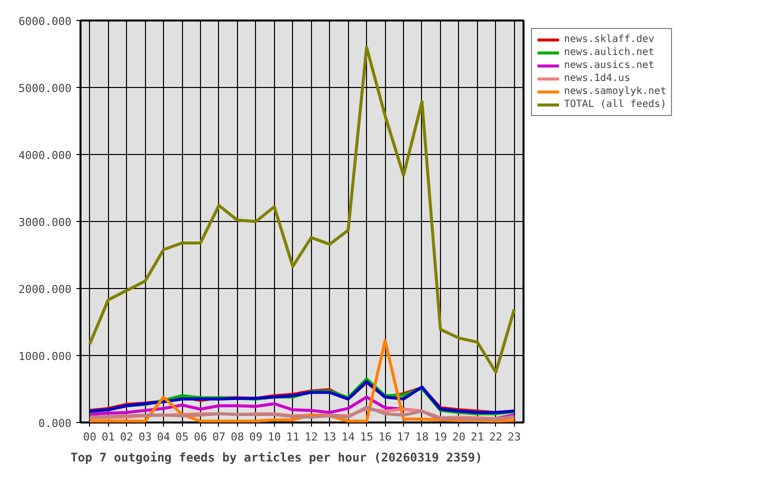 This screenshot has height=480, width=780. What do you see at coordinates (237, 437) in the screenshot?
I see `x-tick-label: 08` at bounding box center [237, 437].